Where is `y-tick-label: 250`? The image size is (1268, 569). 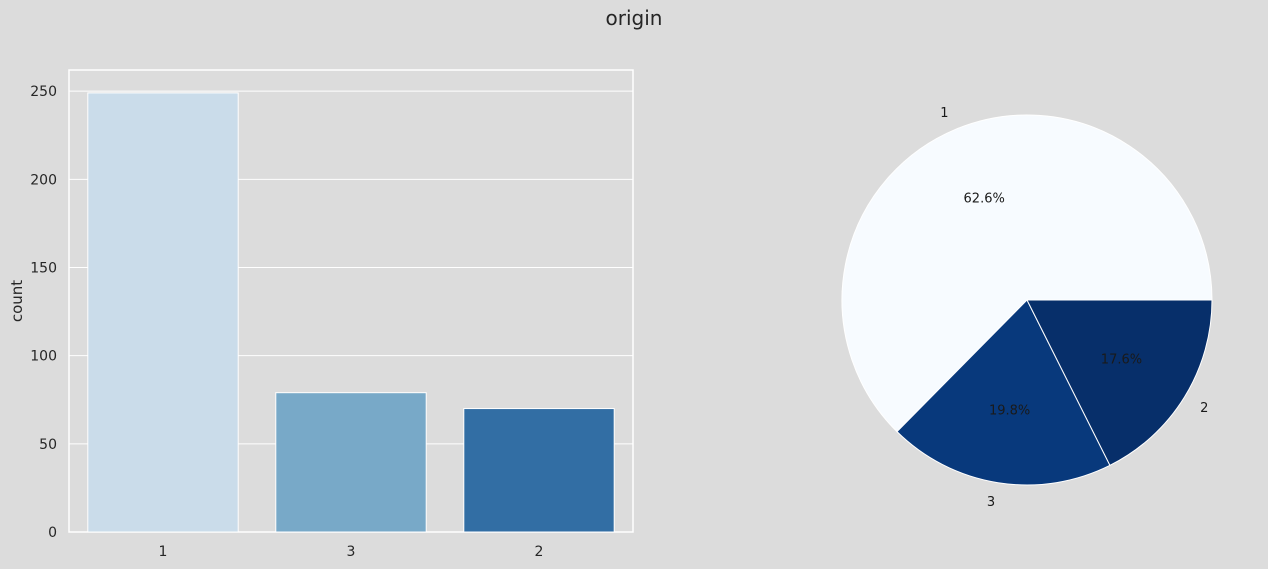
y-tick-label: 250 is located at coordinates (43, 92).